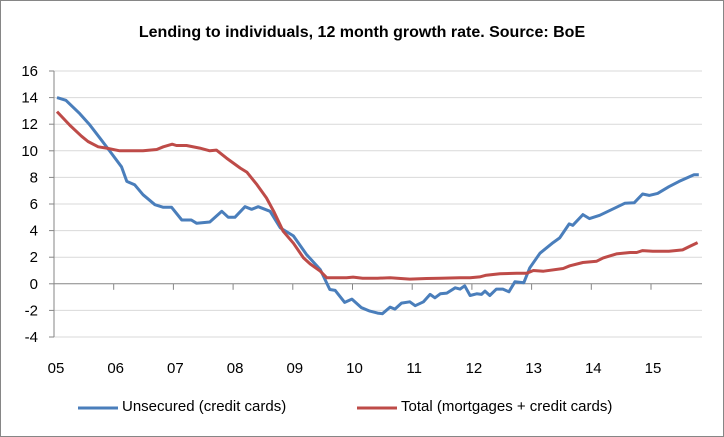 Image resolution: width=724 pixels, height=437 pixels. I want to click on x-tick-label: 15, so click(653, 368).